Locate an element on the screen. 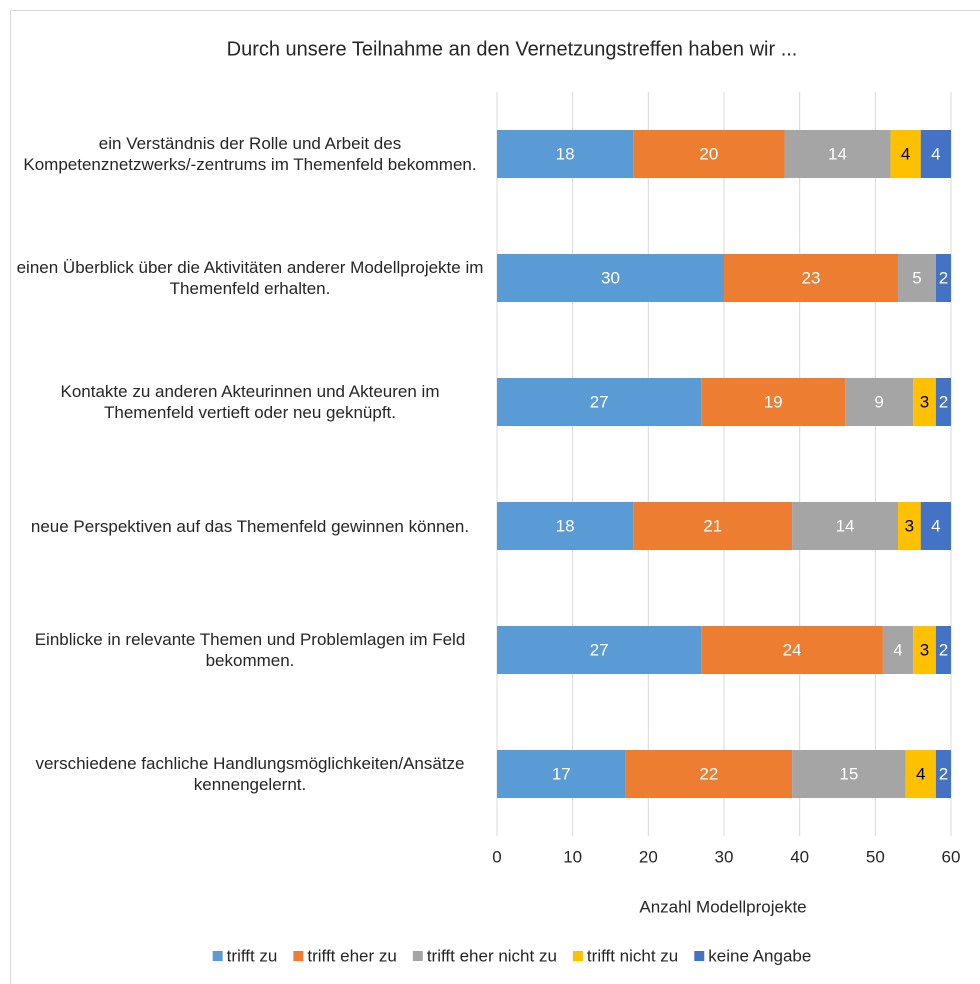 The width and height of the screenshot is (980, 984). data-label: 17 is located at coordinates (561, 773).